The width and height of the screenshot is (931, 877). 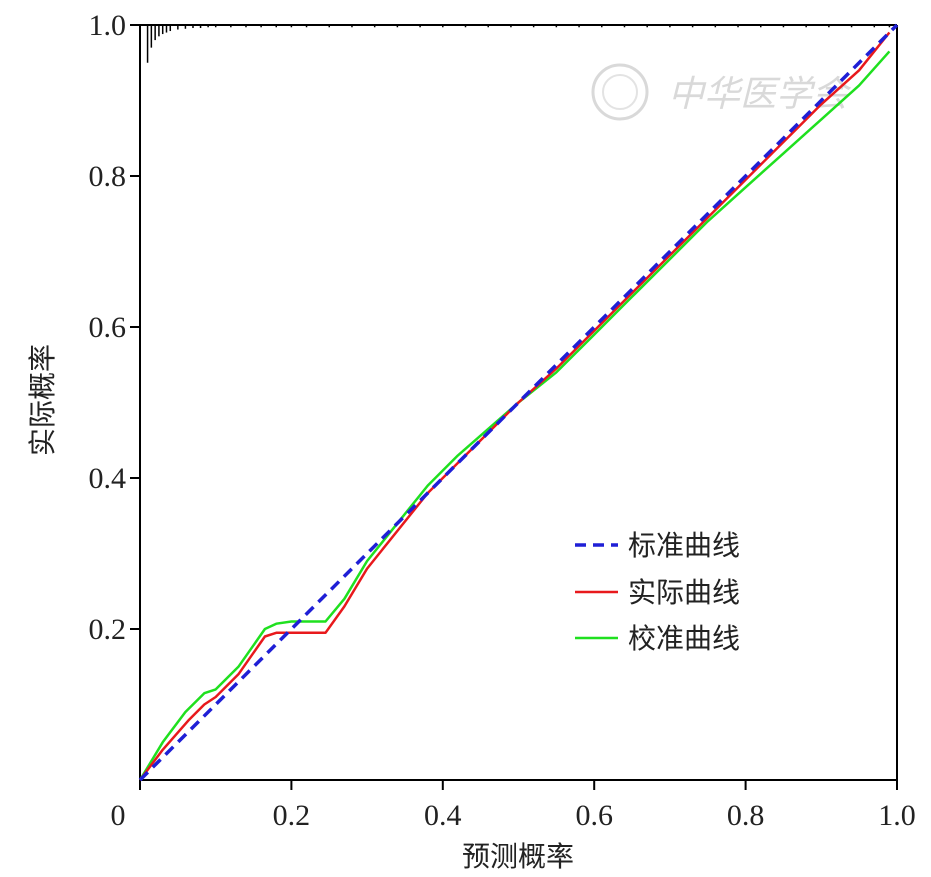 I want to click on y-tick-label-1: 0.4, so click(x=108, y=478).